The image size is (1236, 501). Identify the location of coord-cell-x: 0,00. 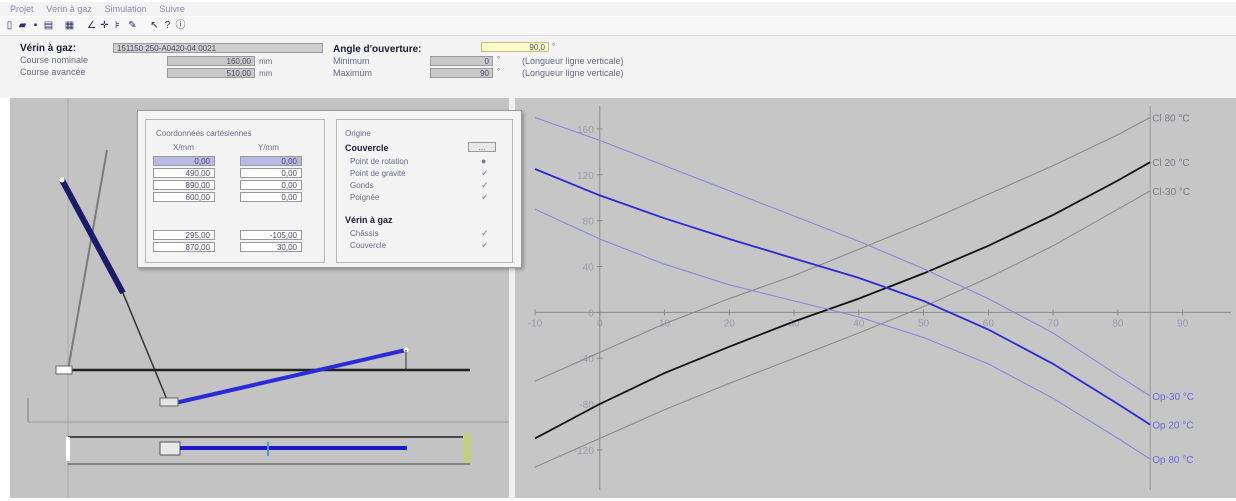
(184, 161).